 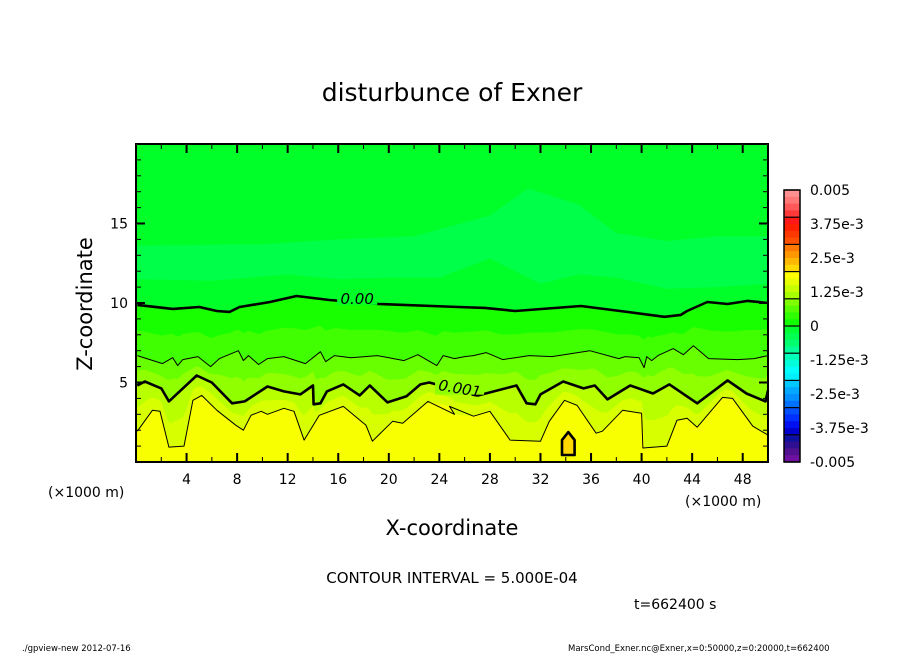 What do you see at coordinates (186, 480) in the screenshot?
I see `x-tick-label: 4` at bounding box center [186, 480].